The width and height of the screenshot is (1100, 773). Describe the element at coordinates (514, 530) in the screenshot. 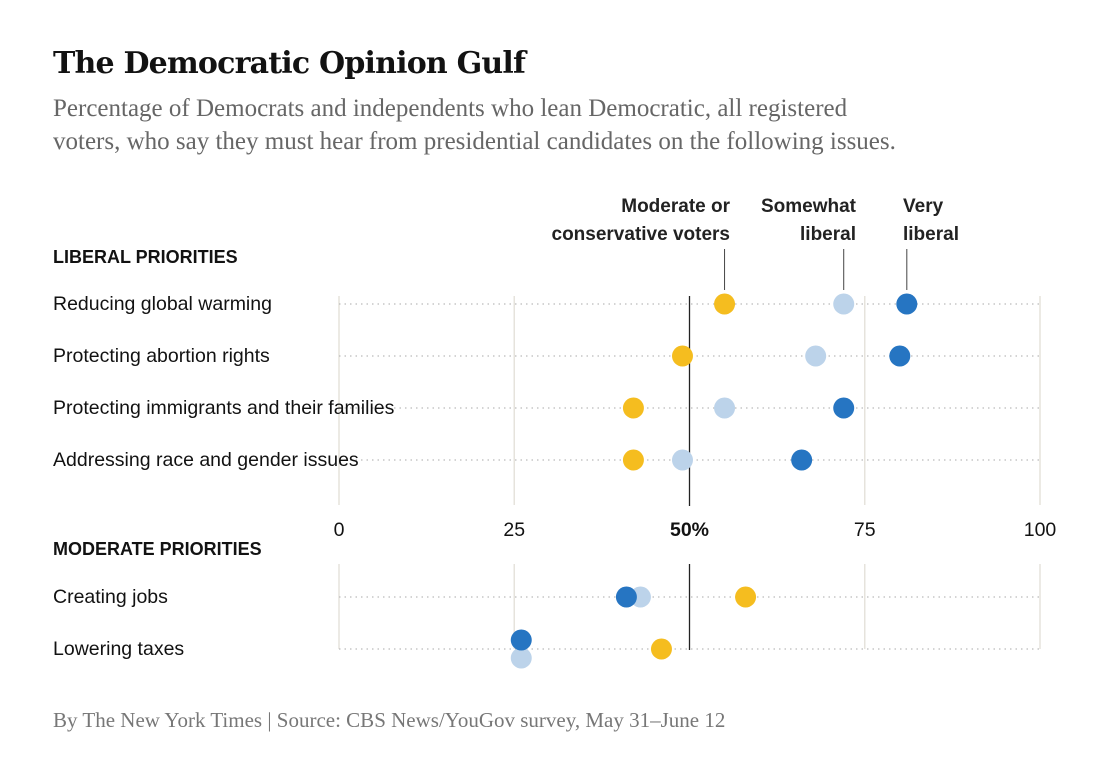

I see `x-tick-label-25: 25` at that location.